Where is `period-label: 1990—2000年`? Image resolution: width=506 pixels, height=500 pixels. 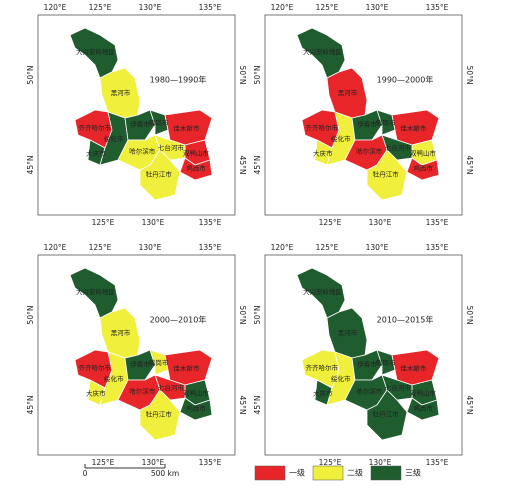 period-label: 1990—2000年 is located at coordinates (405, 80).